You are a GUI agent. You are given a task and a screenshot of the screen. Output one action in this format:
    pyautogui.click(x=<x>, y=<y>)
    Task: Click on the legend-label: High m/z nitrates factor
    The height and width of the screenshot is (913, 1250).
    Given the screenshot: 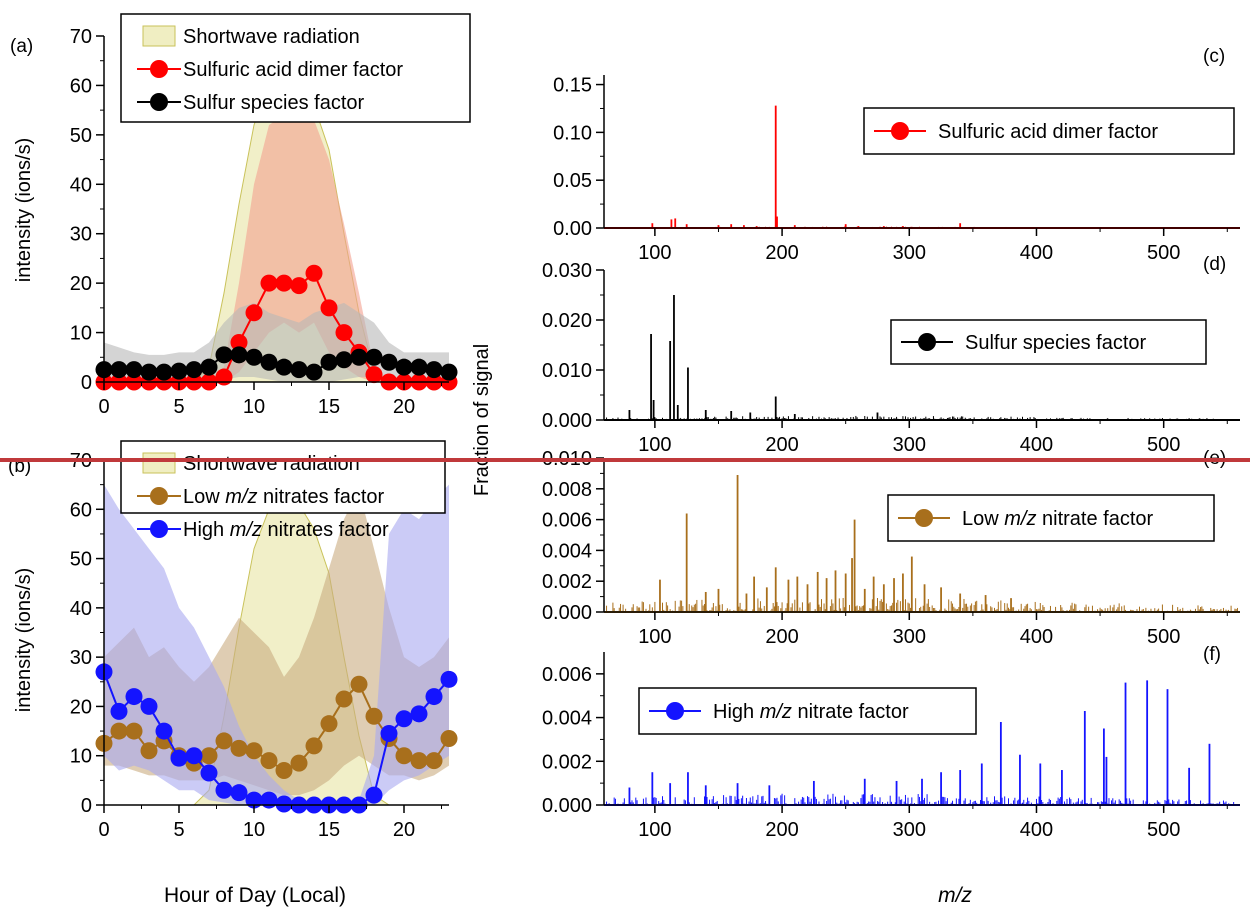 What is the action you would take?
    pyautogui.click(x=286, y=530)
    